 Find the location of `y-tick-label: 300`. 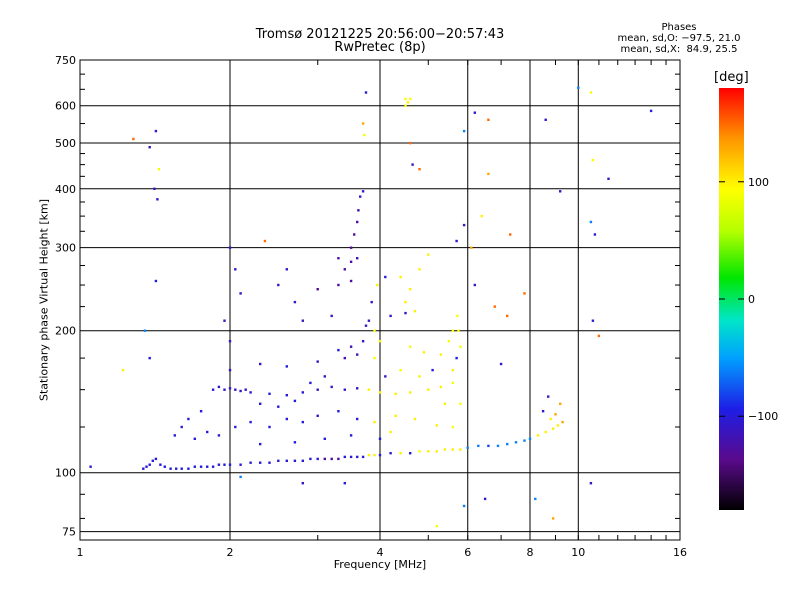

y-tick-label: 300 is located at coordinates (65, 248).